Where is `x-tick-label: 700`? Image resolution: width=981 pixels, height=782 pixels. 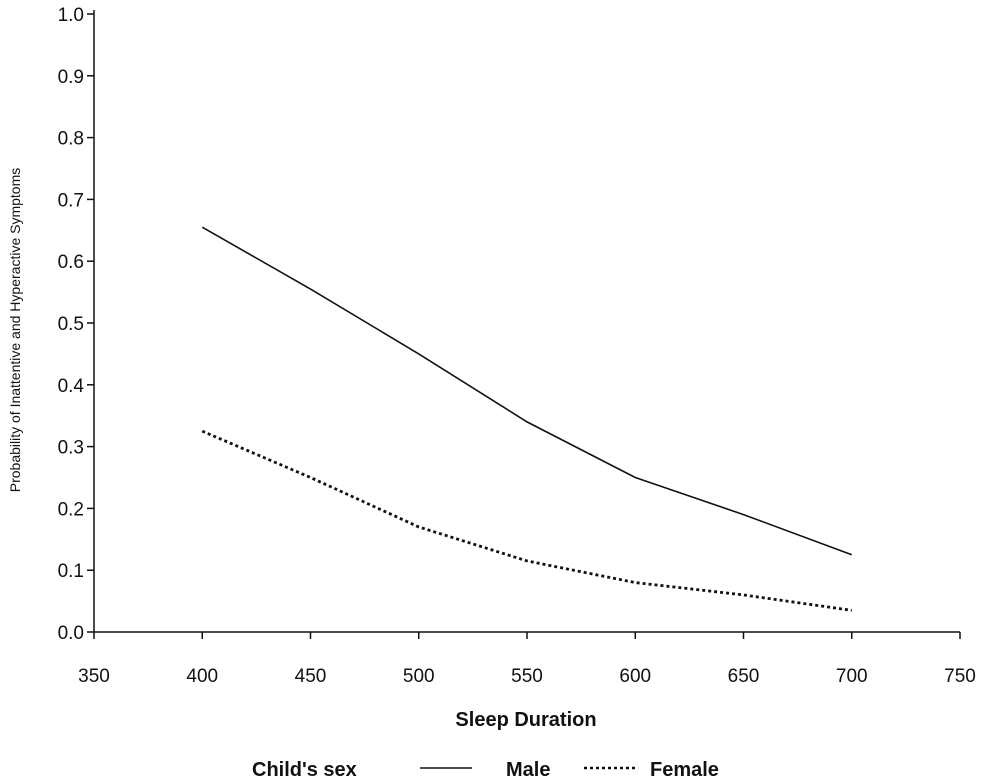 x-tick-label: 700 is located at coordinates (852, 676).